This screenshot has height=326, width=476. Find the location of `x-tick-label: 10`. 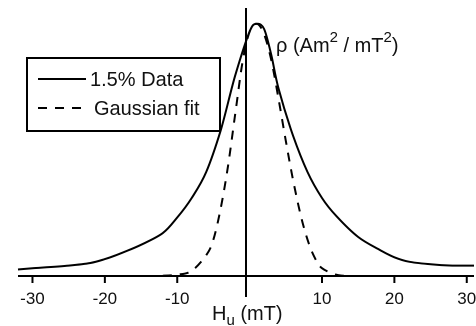

x-tick-label: 10 is located at coordinates (322, 298).